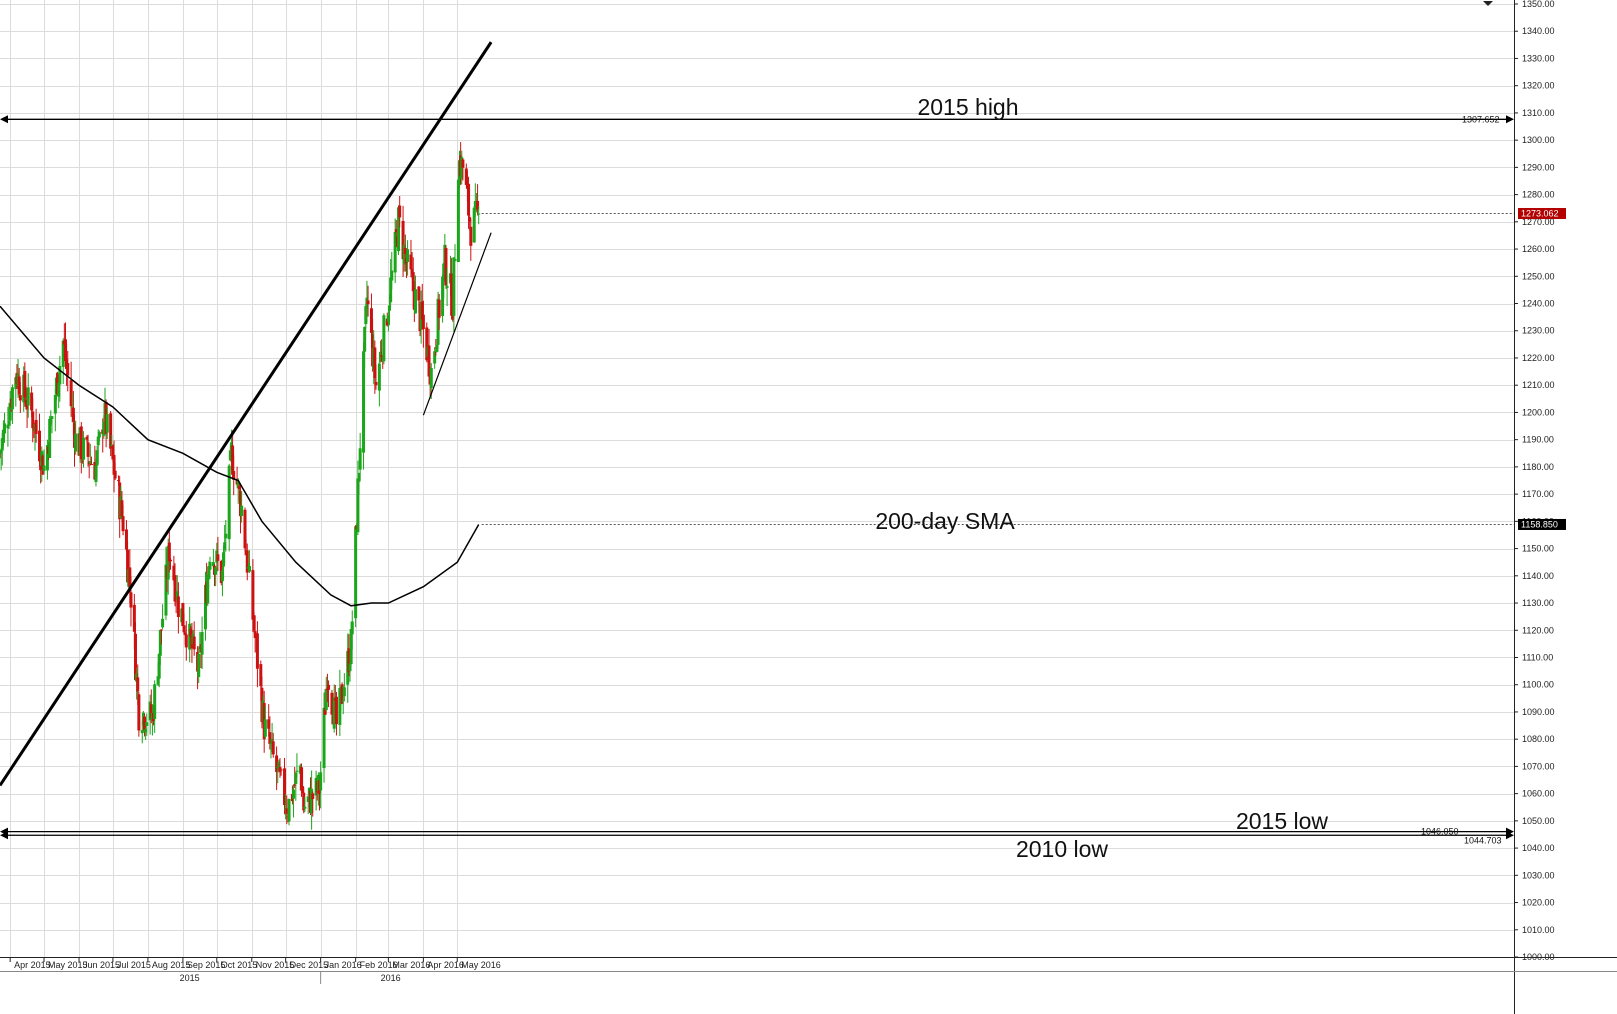 Image resolution: width=1617 pixels, height=1014 pixels. I want to click on y-tick-label: 1270.00, so click(1538, 222).